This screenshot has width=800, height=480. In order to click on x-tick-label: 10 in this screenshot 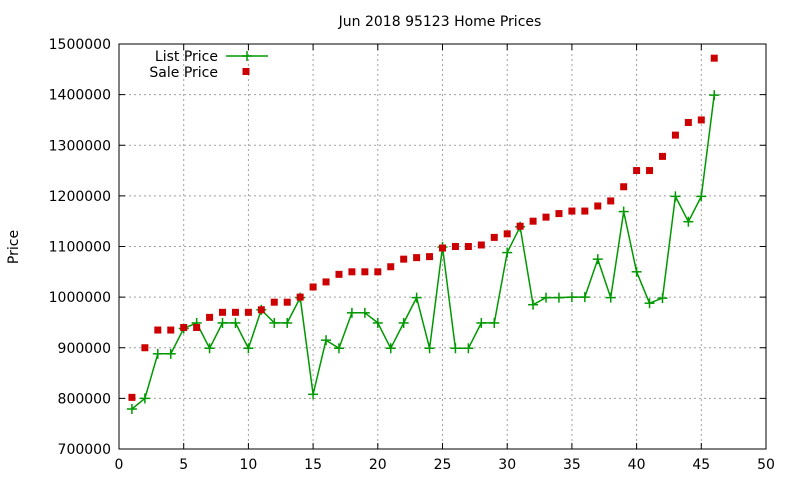, I will do `click(248, 465)`.